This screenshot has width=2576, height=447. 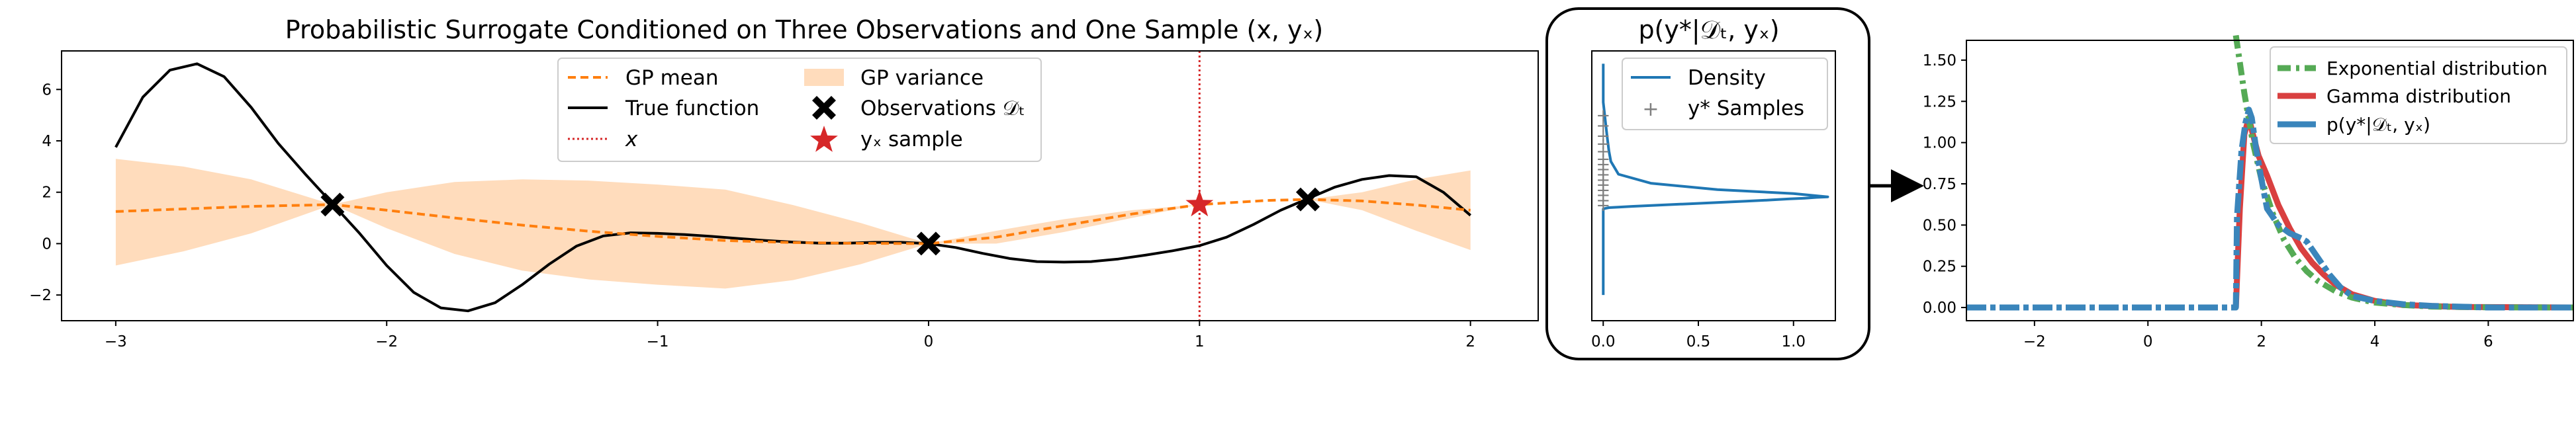 I want to click on y-tick-label: 1.00, so click(x=1939, y=143).